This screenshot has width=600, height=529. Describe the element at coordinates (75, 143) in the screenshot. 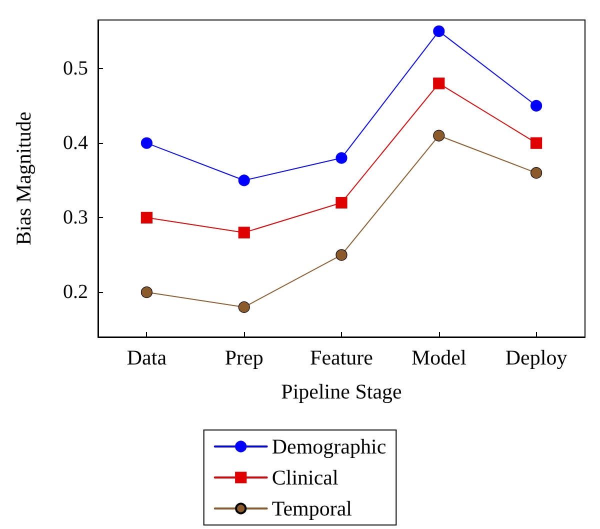

I see `y-tick-label: 0.4` at that location.